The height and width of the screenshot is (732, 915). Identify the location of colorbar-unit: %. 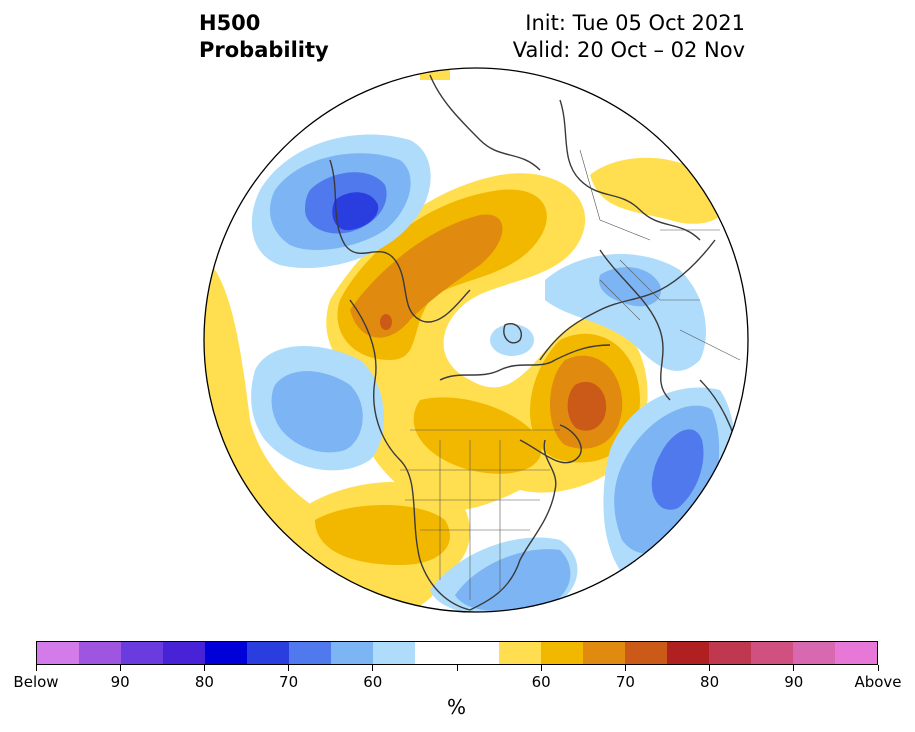
(457, 707).